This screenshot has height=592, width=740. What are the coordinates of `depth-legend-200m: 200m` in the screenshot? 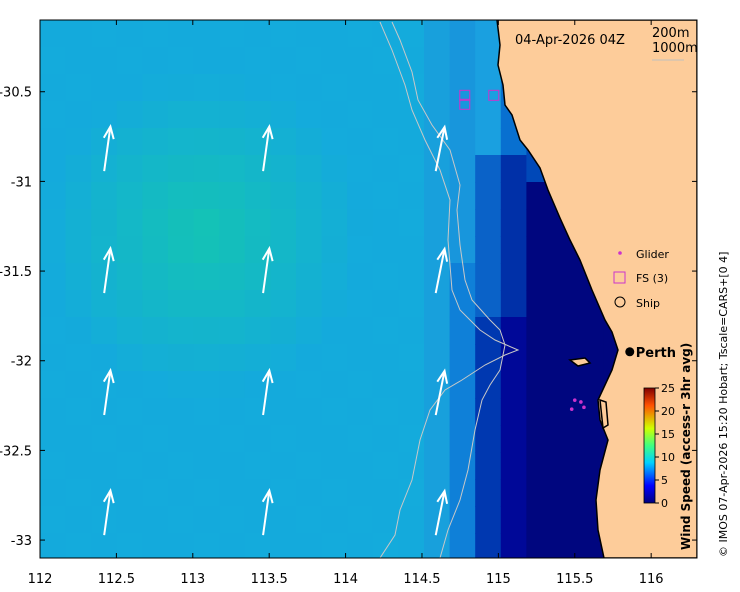 It's located at (670, 33).